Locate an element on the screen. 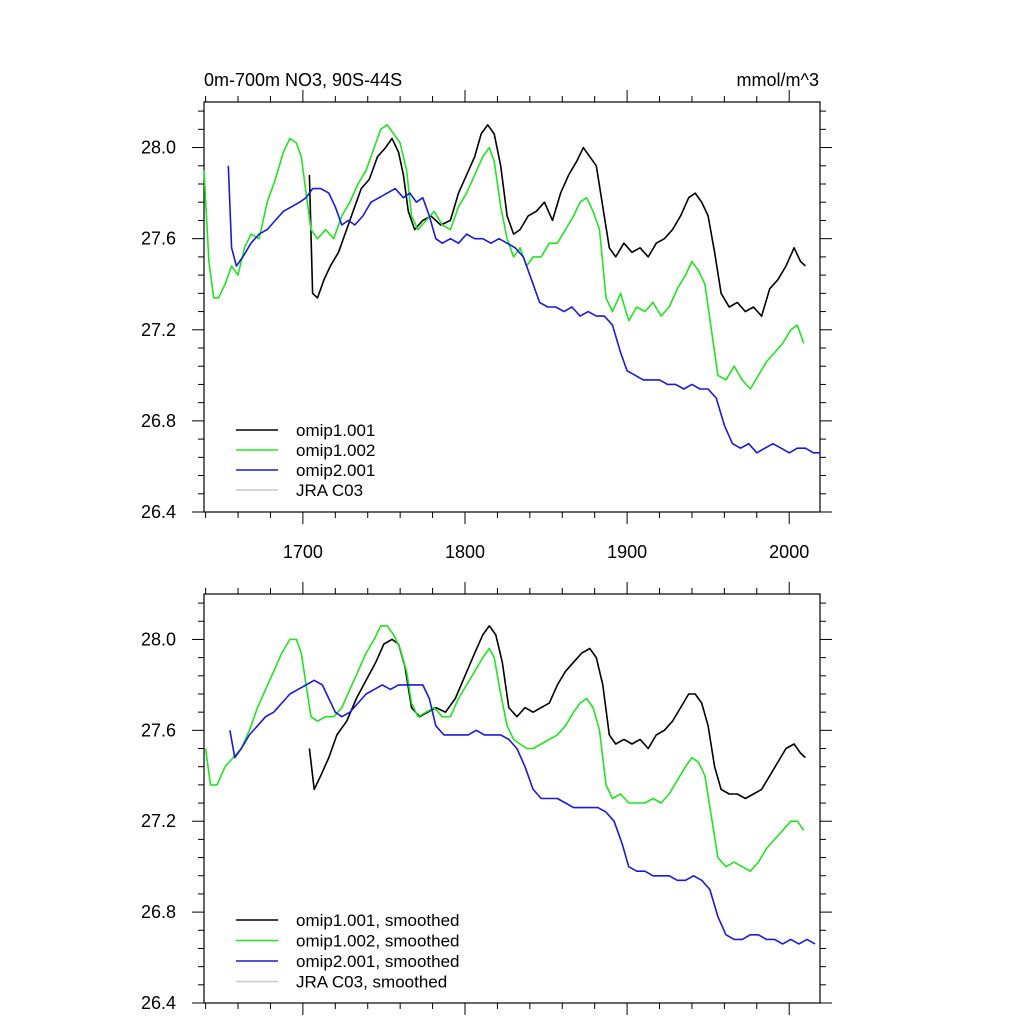 The width and height of the screenshot is (1024, 1029). panel-2-legend-label-omip1-001-smoothed: omip1.001, smoothed is located at coordinates (378, 920).